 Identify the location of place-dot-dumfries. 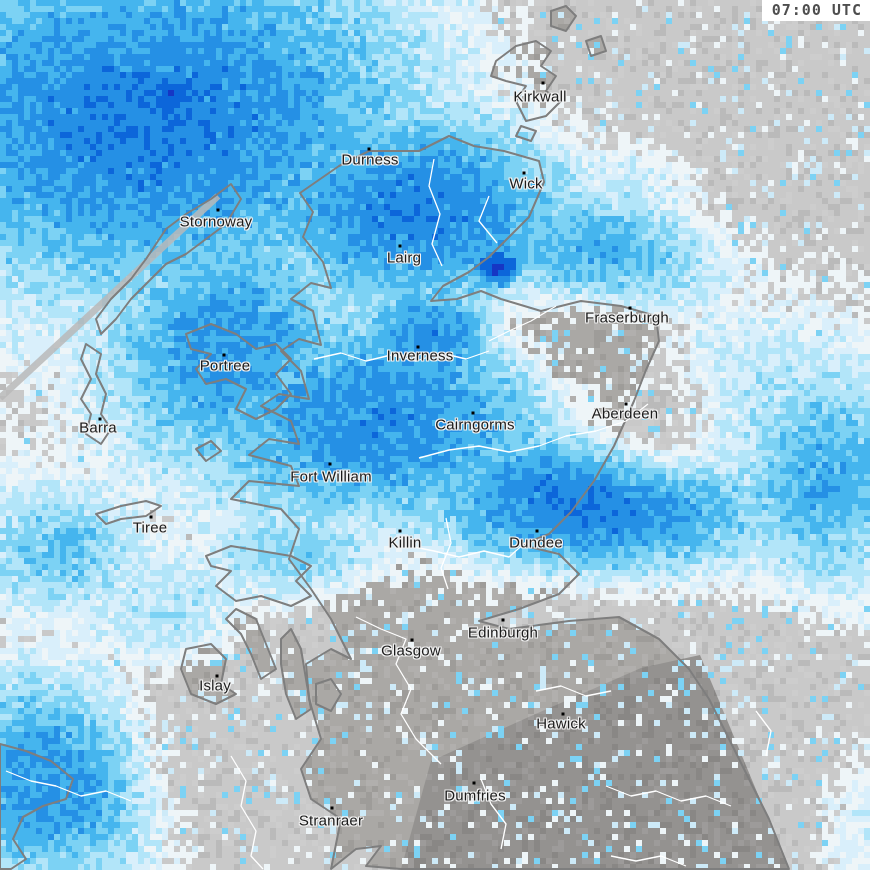
(474, 783).